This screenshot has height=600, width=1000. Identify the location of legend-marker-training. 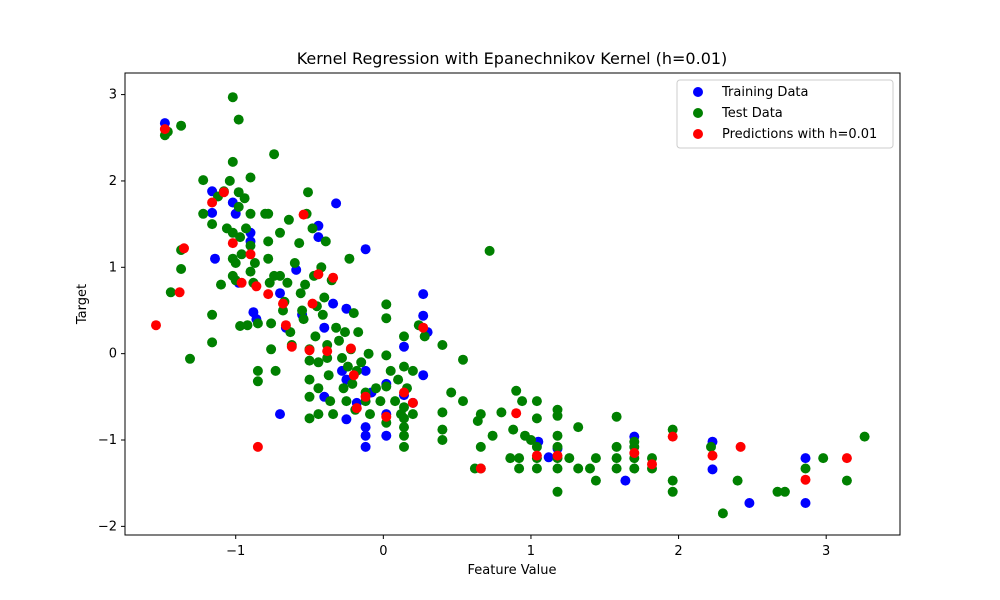
(698, 92).